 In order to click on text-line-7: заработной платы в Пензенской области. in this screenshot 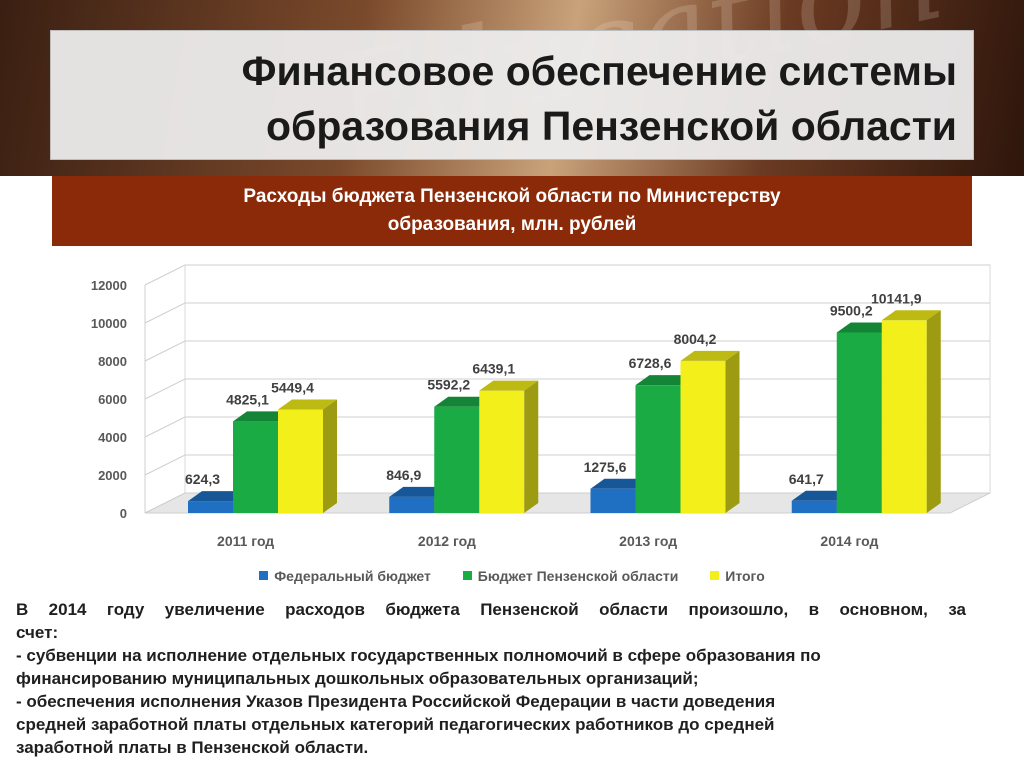, I will do `click(192, 747)`.